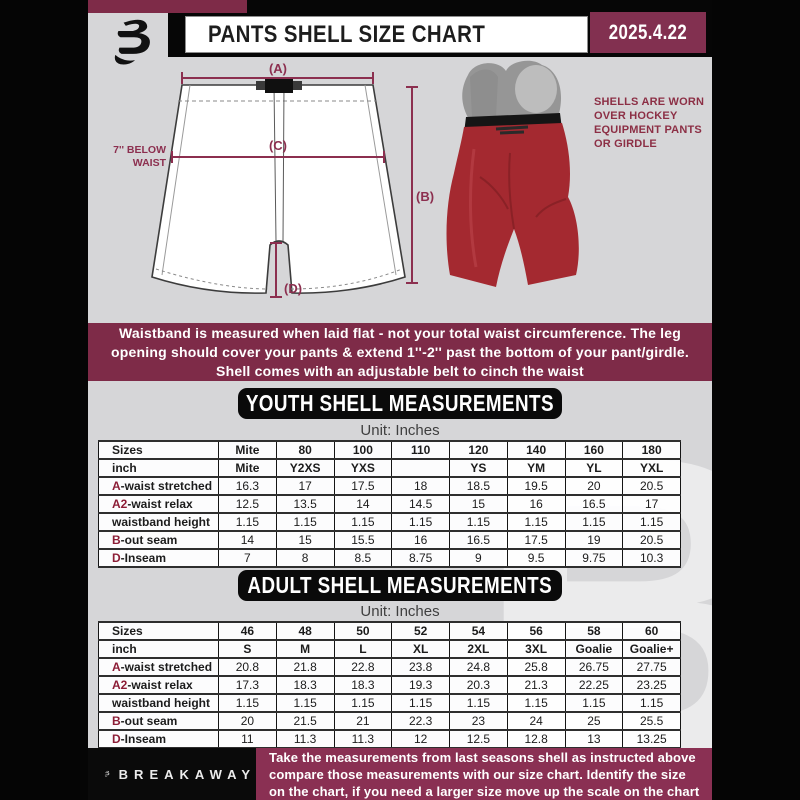  What do you see at coordinates (536, 721) in the screenshot?
I see `size-cell: 24` at bounding box center [536, 721].